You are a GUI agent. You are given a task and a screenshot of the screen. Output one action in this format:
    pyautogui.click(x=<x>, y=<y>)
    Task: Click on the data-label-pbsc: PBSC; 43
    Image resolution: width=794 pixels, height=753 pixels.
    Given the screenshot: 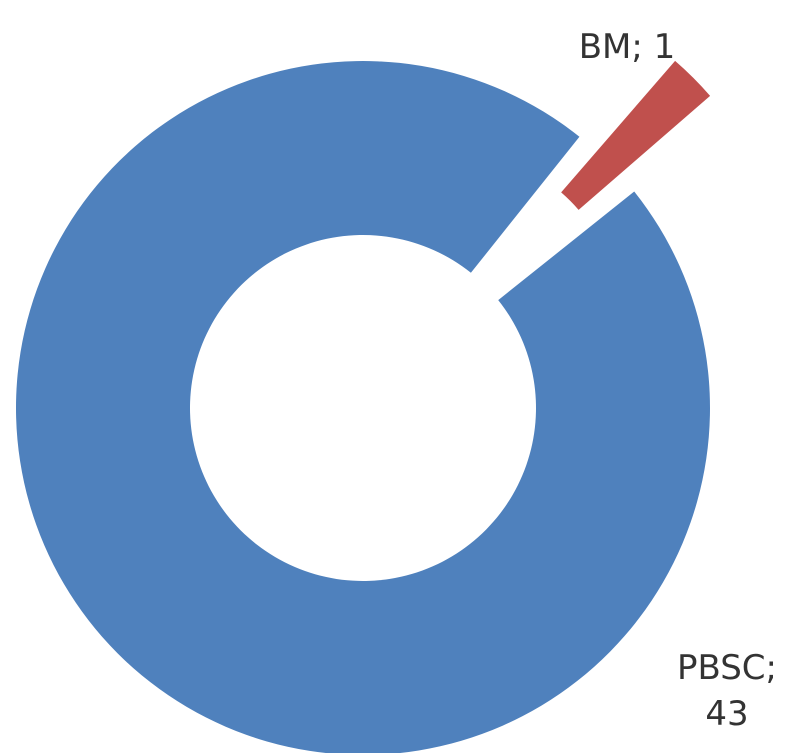 What is the action you would take?
    pyautogui.click(x=727, y=691)
    